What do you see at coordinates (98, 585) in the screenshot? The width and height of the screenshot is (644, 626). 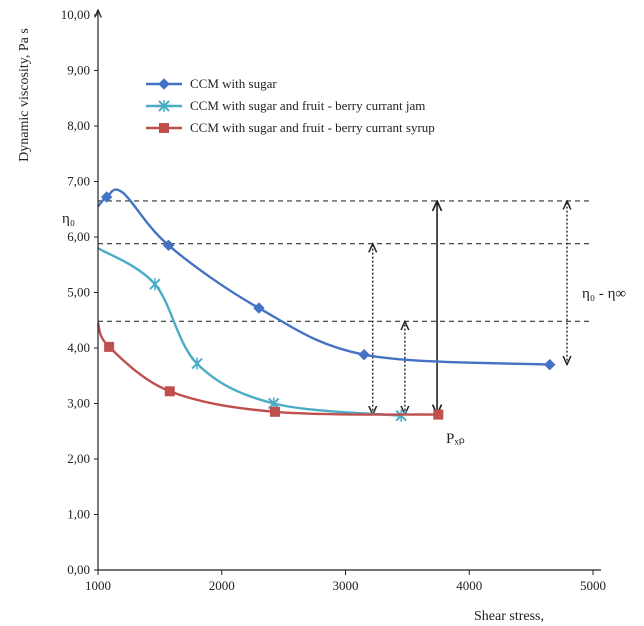 I see `x-tick-label: 1000` at bounding box center [98, 585].